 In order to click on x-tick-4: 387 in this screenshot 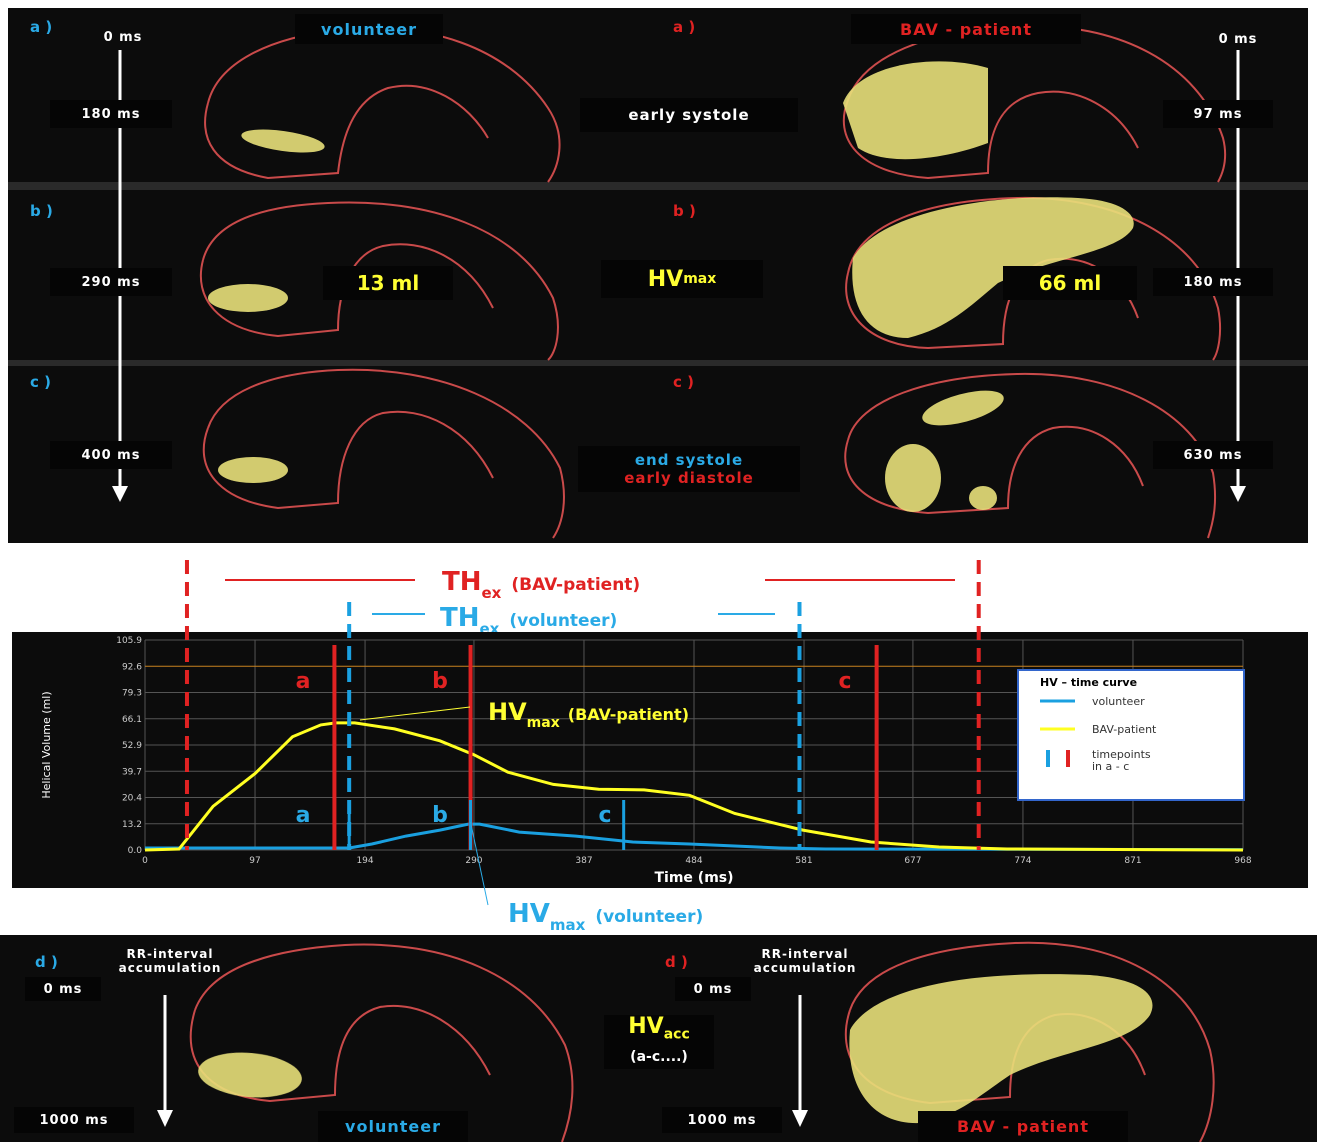, I will do `click(583, 861)`.